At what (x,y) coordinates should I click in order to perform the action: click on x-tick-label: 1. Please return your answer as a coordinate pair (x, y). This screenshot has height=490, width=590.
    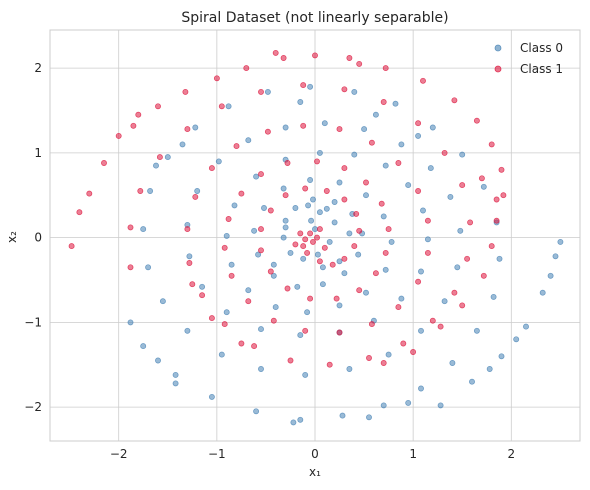
    Looking at the image, I should click on (413, 454).